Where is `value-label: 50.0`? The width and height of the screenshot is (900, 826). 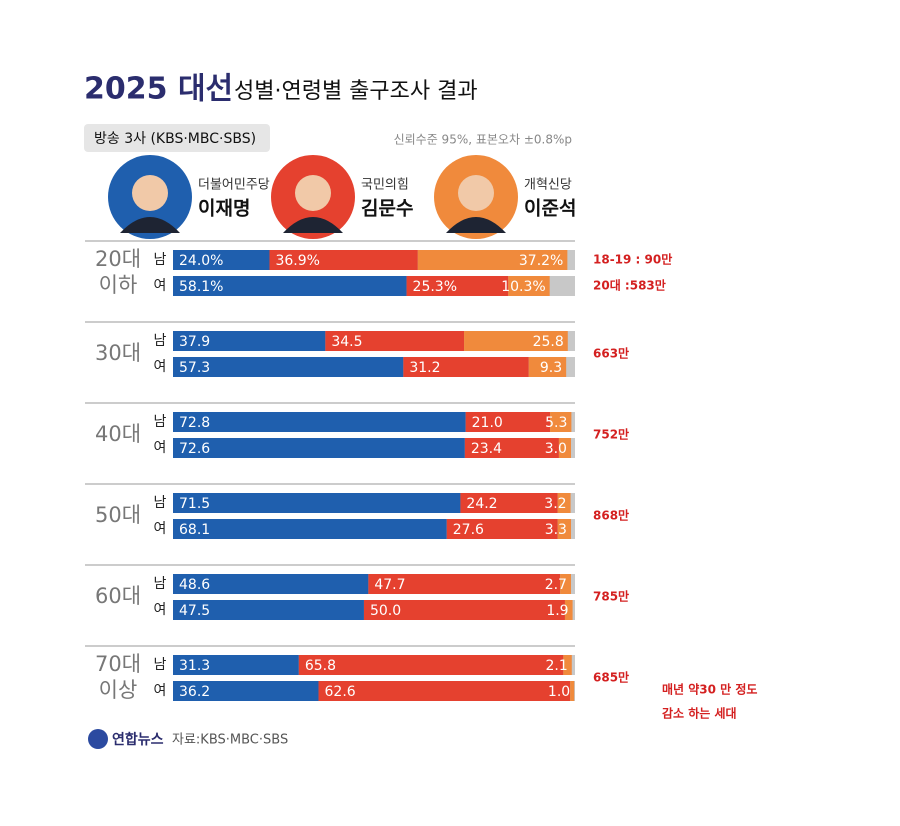
value-label: 50.0 is located at coordinates (385, 611).